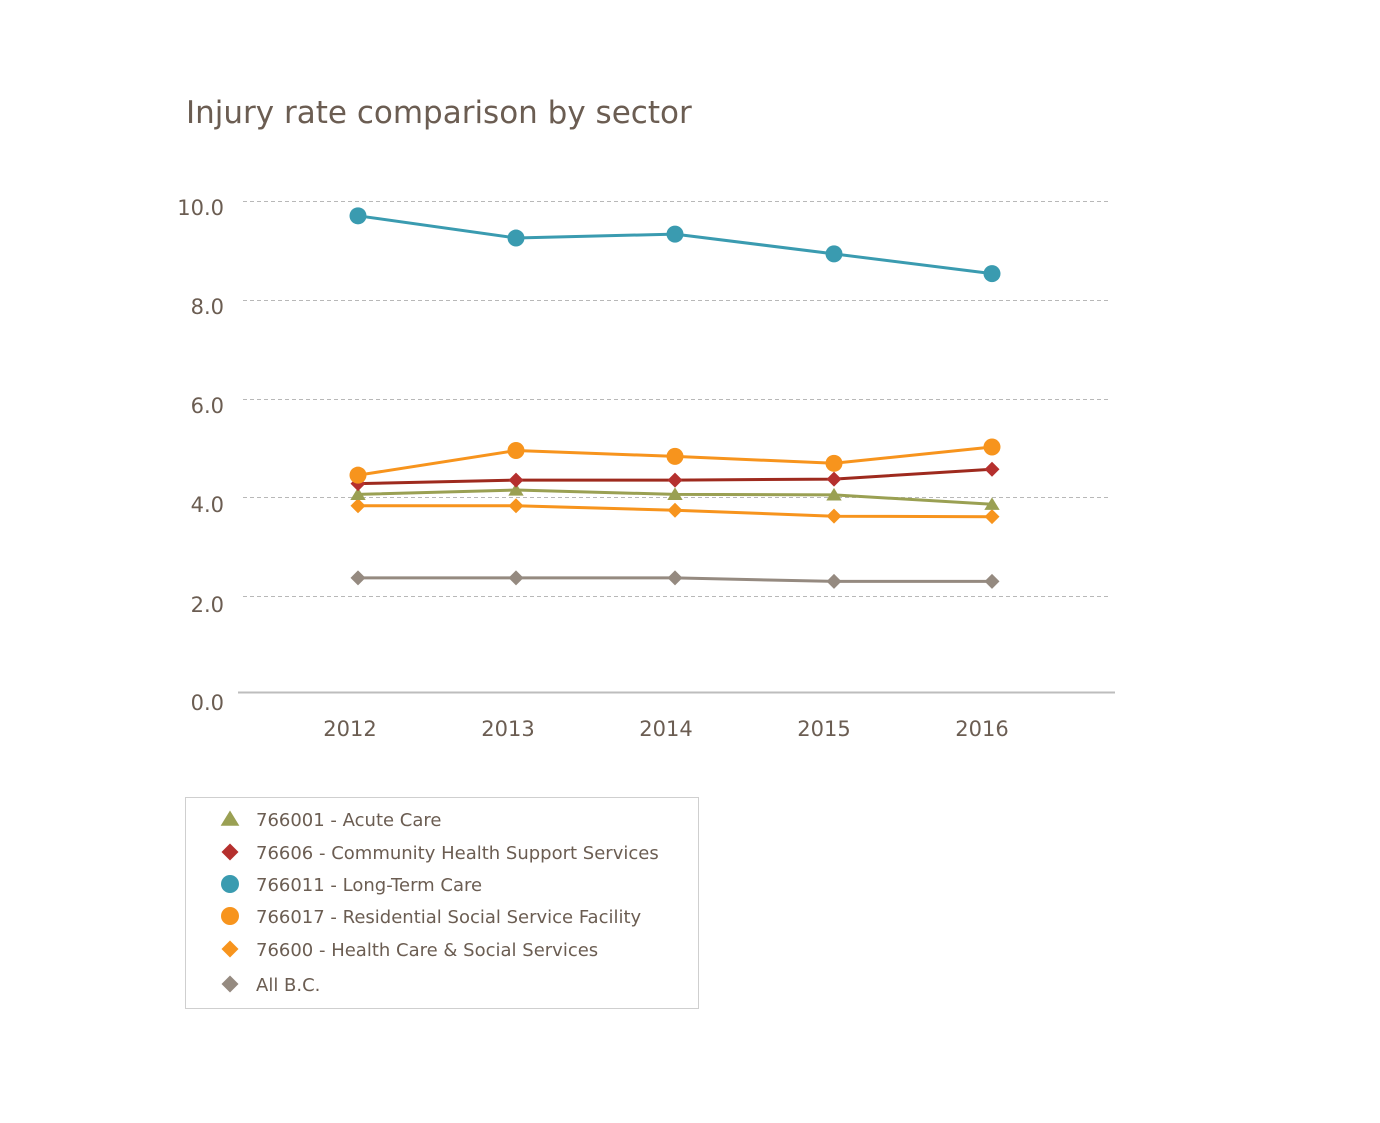 Image resolution: width=1380 pixels, height=1123 pixels. Describe the element at coordinates (288, 985) in the screenshot. I see `legend-label: All B.C.` at that location.